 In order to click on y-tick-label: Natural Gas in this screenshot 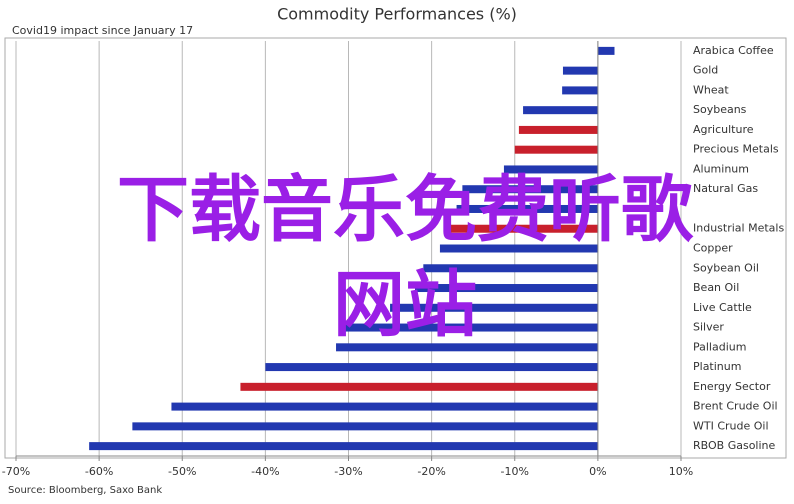, I will do `click(725, 188)`.